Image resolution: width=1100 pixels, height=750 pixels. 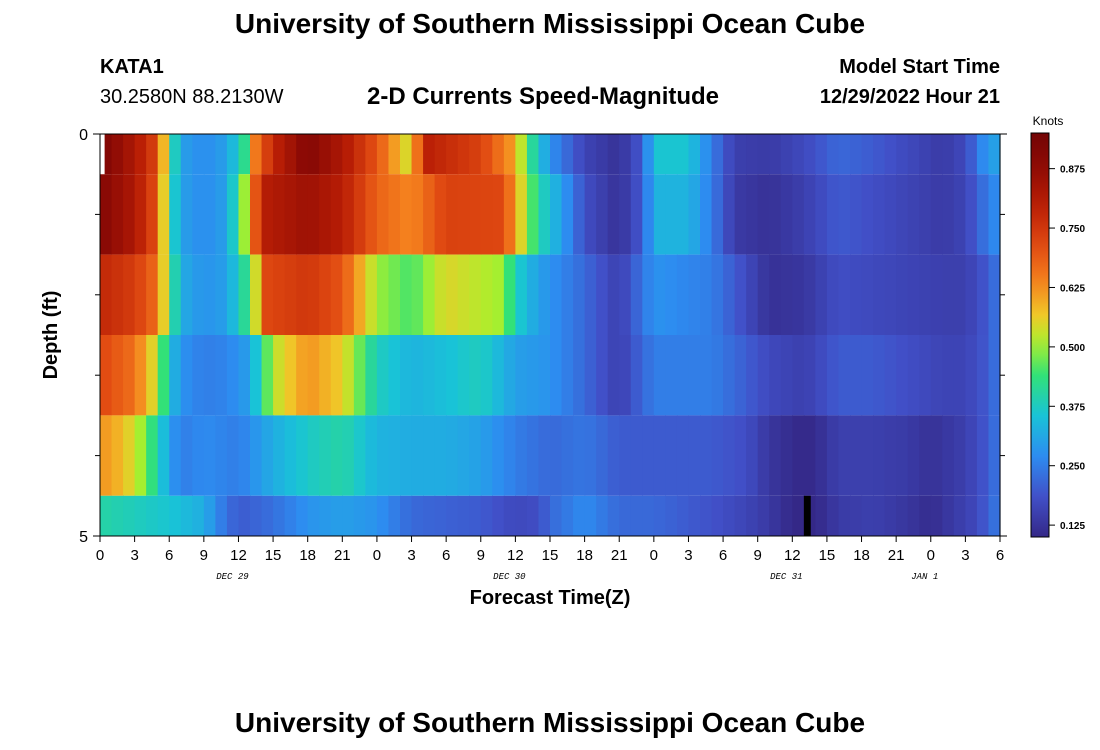 What do you see at coordinates (102, 154) in the screenshot?
I see `blank-cell` at bounding box center [102, 154].